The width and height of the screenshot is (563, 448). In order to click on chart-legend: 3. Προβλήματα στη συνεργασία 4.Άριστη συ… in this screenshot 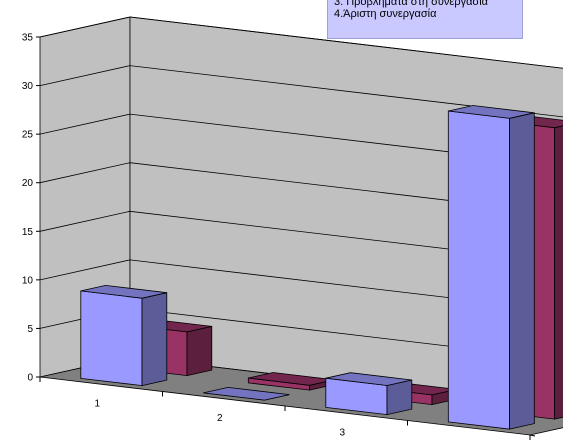, I will do `click(425, 19)`.